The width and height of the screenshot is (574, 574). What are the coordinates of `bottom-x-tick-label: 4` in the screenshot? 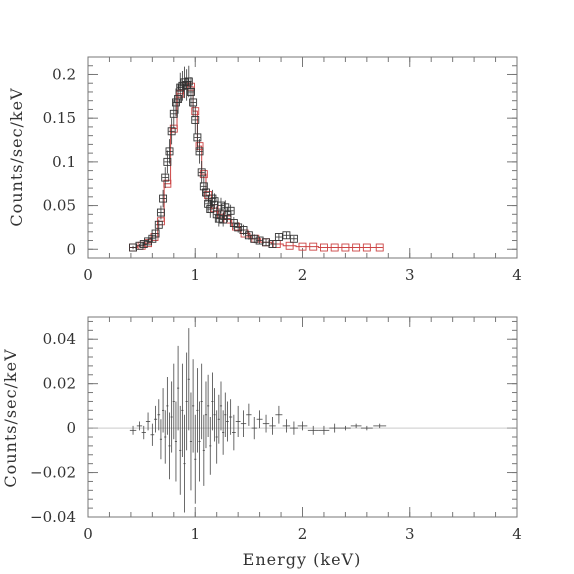 It's located at (517, 534).